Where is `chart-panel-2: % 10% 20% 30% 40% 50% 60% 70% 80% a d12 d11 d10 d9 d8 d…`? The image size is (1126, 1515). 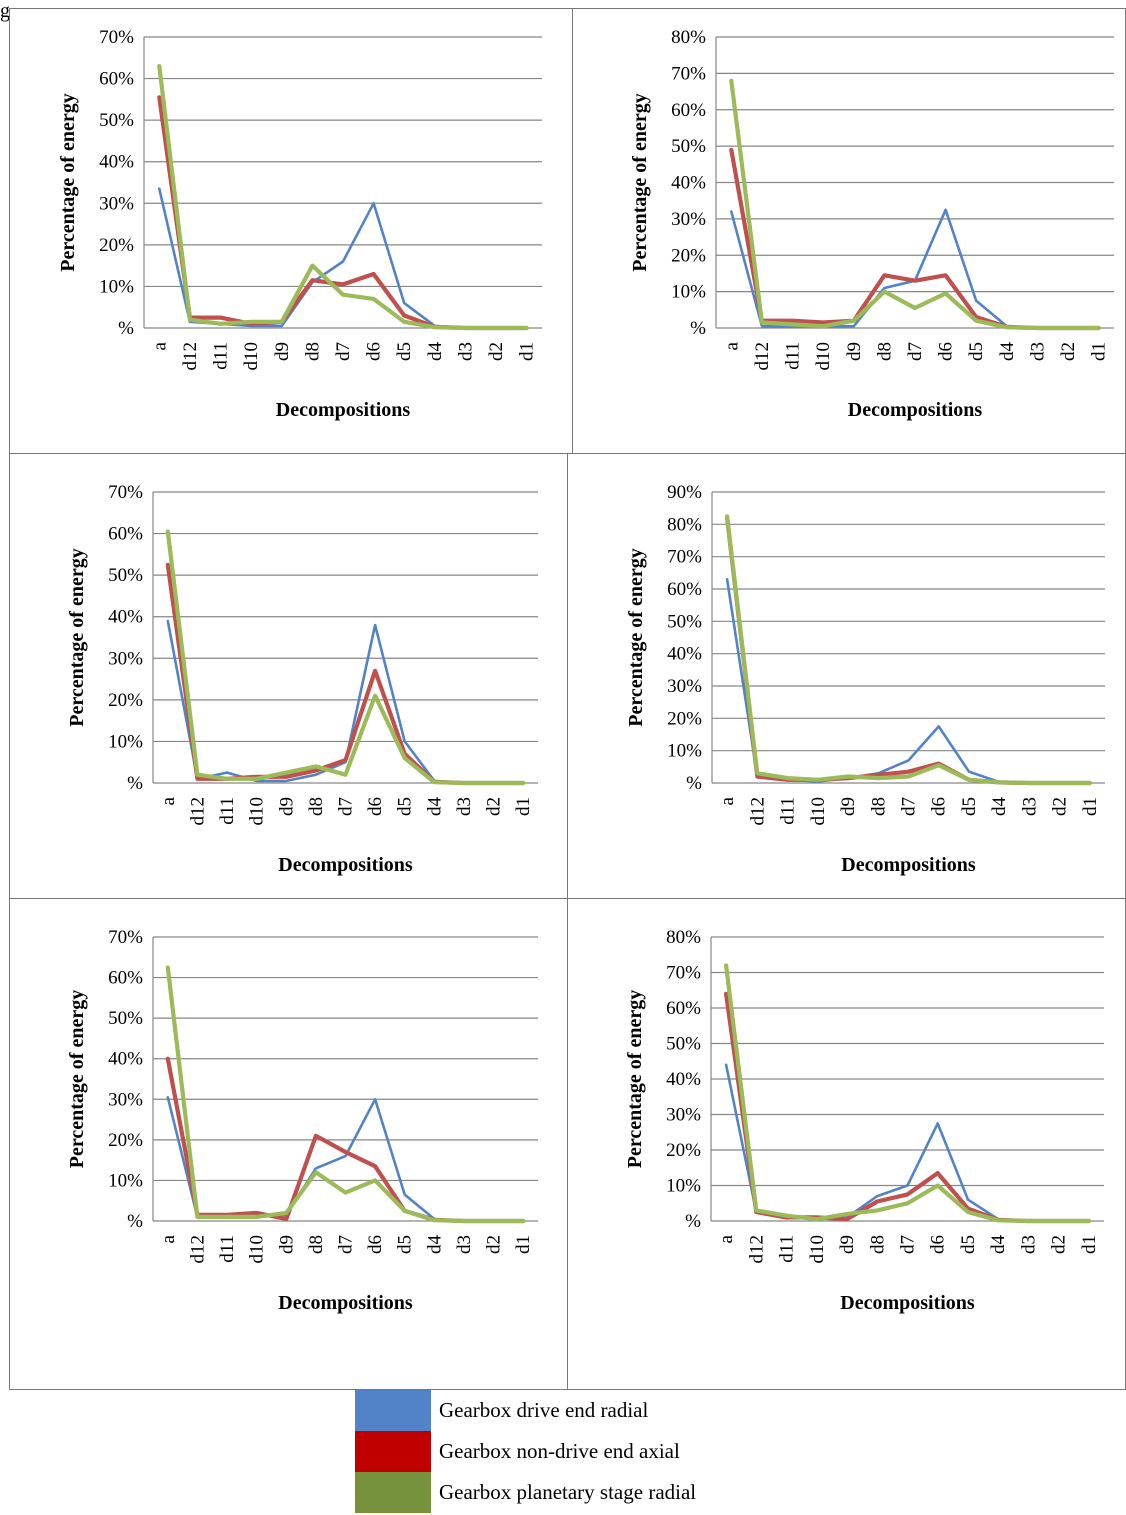 chart-panel-2: % 10% 20% 30% 40% 50% 60% 70% 80% a d12 d11 d10 d9 d8 d… is located at coordinates (849, 231).